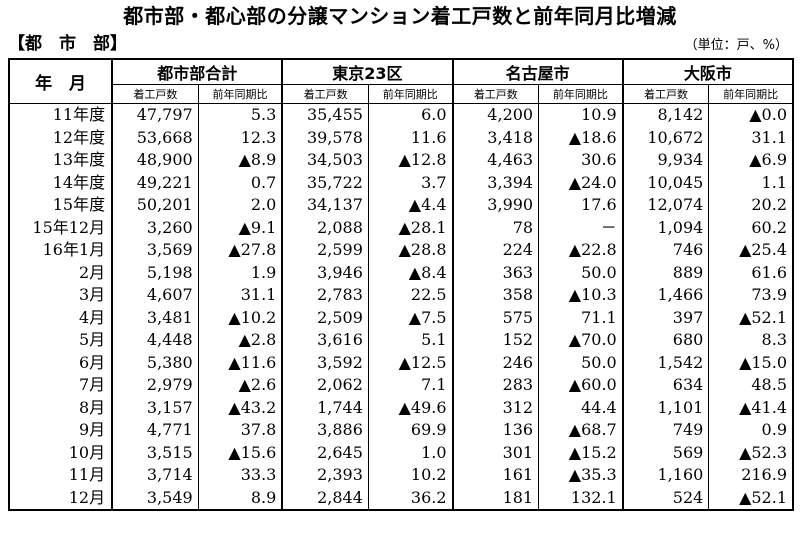  Describe the element at coordinates (92, 385) in the screenshot. I see `period-cell: 7月` at that location.